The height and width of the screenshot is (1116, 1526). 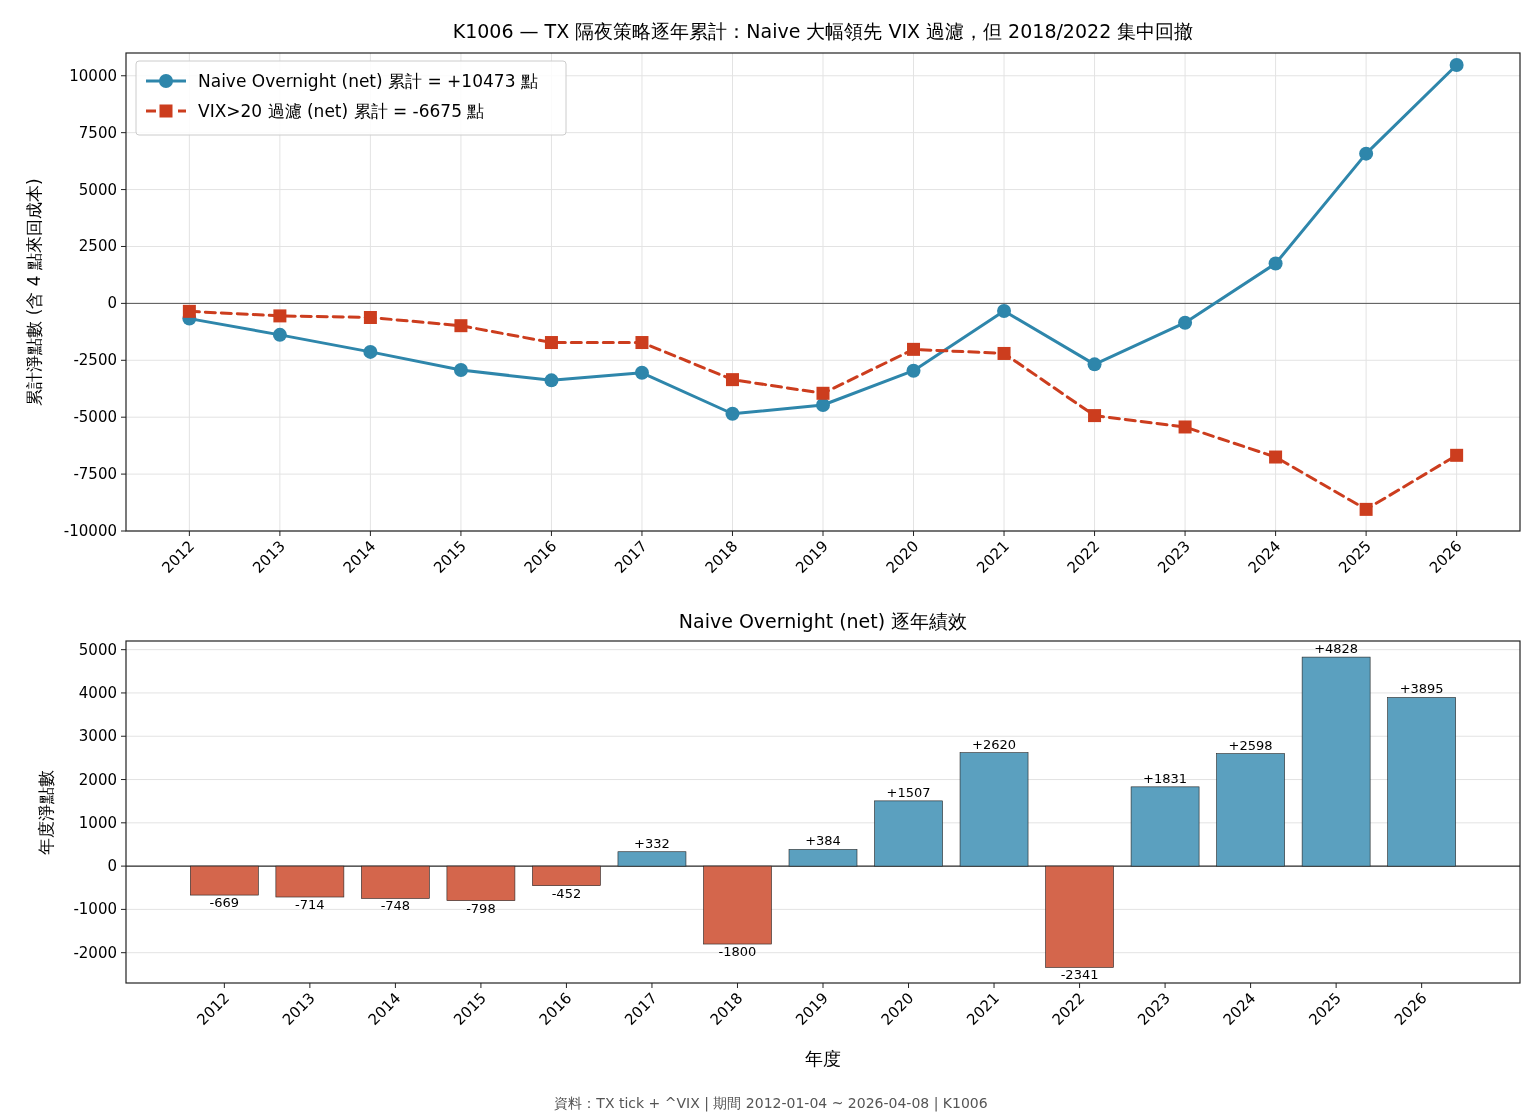 What do you see at coordinates (90, 531) in the screenshot?
I see `y-tick-label: -10000` at bounding box center [90, 531].